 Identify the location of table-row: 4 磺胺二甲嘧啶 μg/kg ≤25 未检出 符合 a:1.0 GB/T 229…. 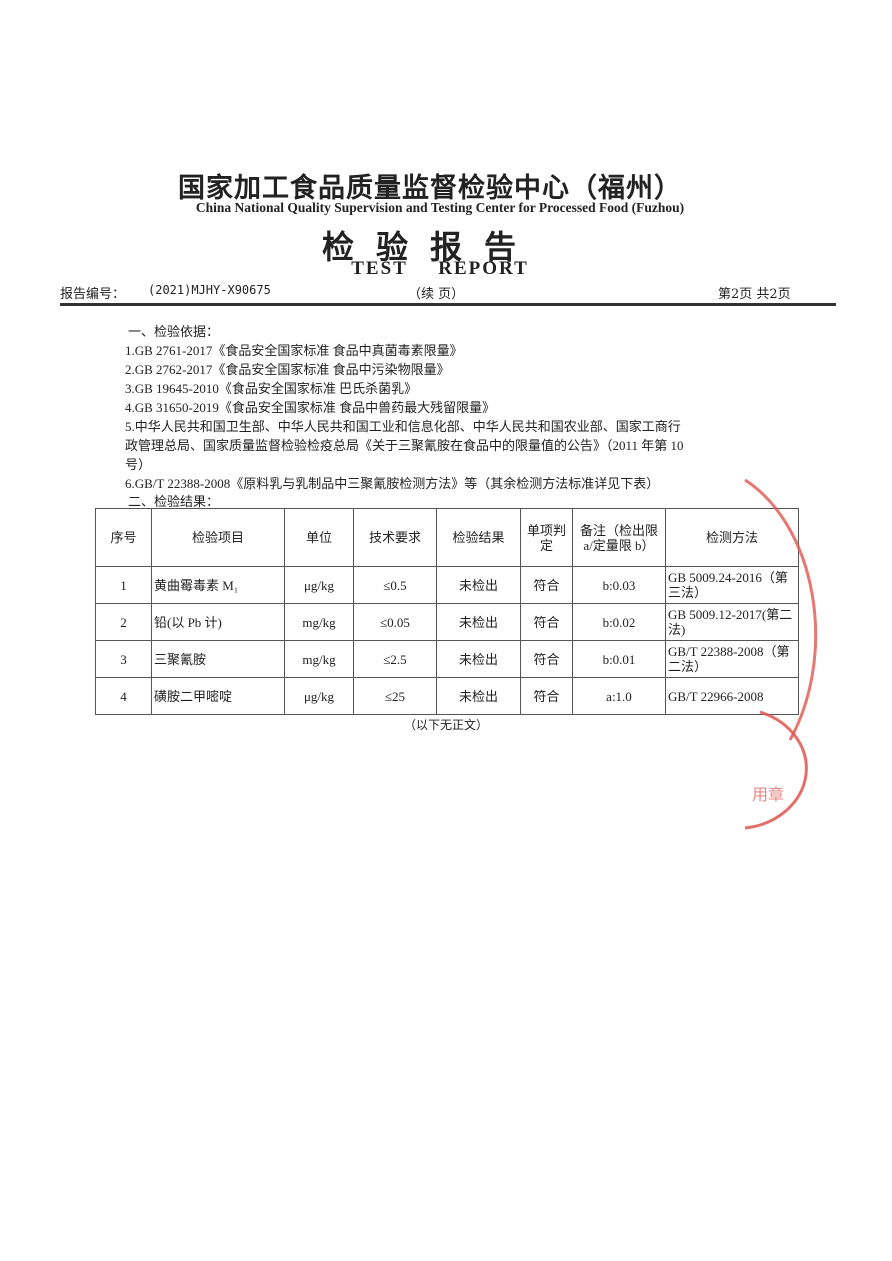
(447, 696).